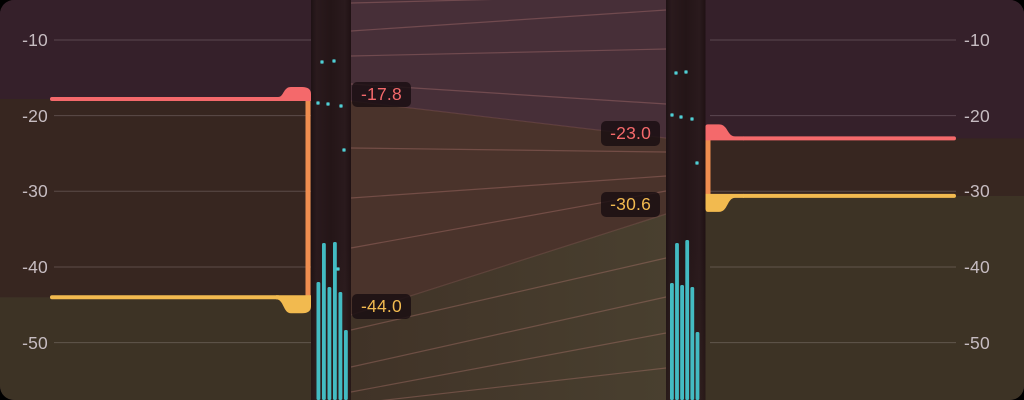  What do you see at coordinates (630, 205) in the screenshot?
I see `right-floor-value-badge: -30.6` at bounding box center [630, 205].